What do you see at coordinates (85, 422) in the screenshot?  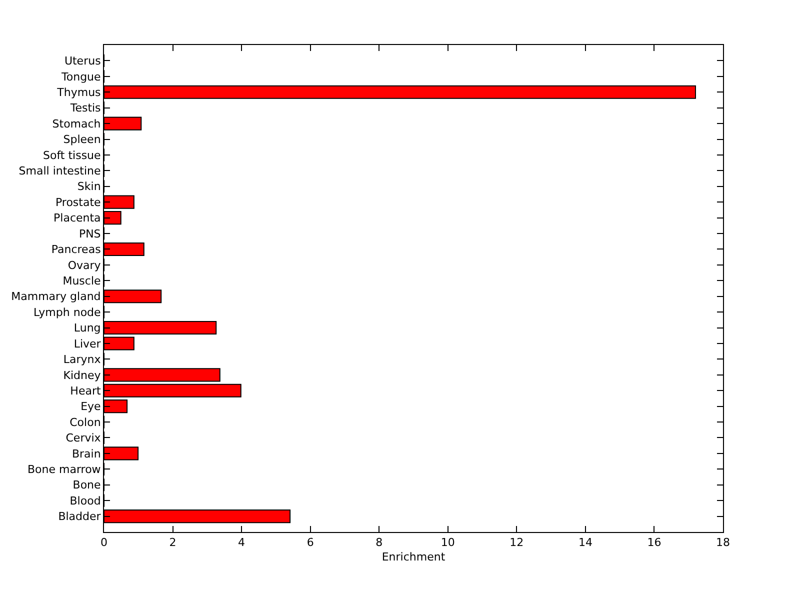 I see `y-tick-label: Colon` at bounding box center [85, 422].